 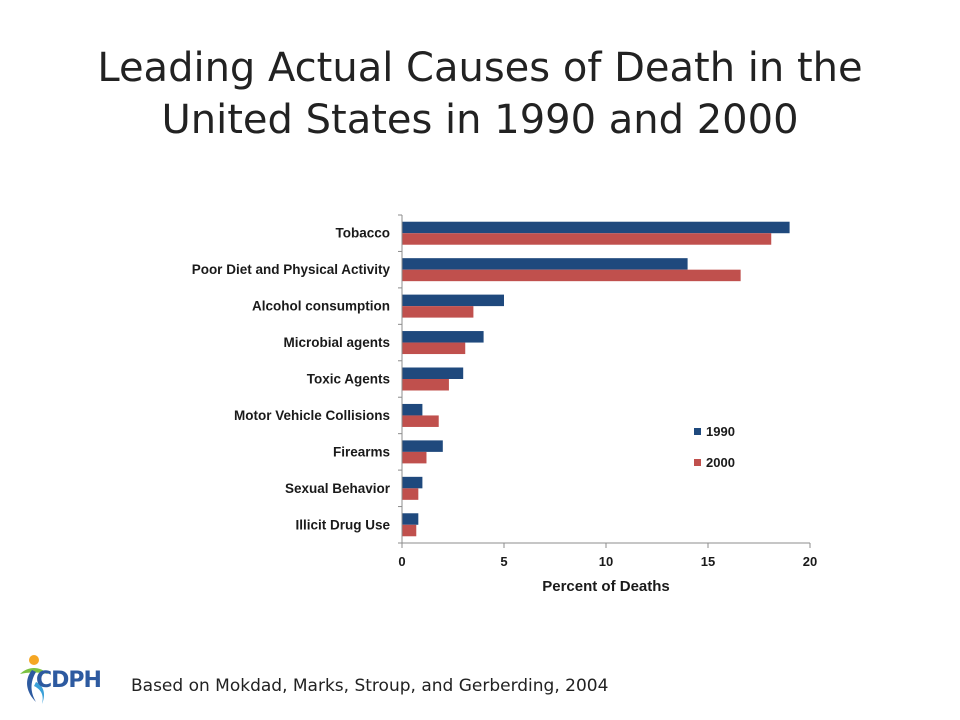 What do you see at coordinates (810, 561) in the screenshot?
I see `x-tick-label: 20` at bounding box center [810, 561].